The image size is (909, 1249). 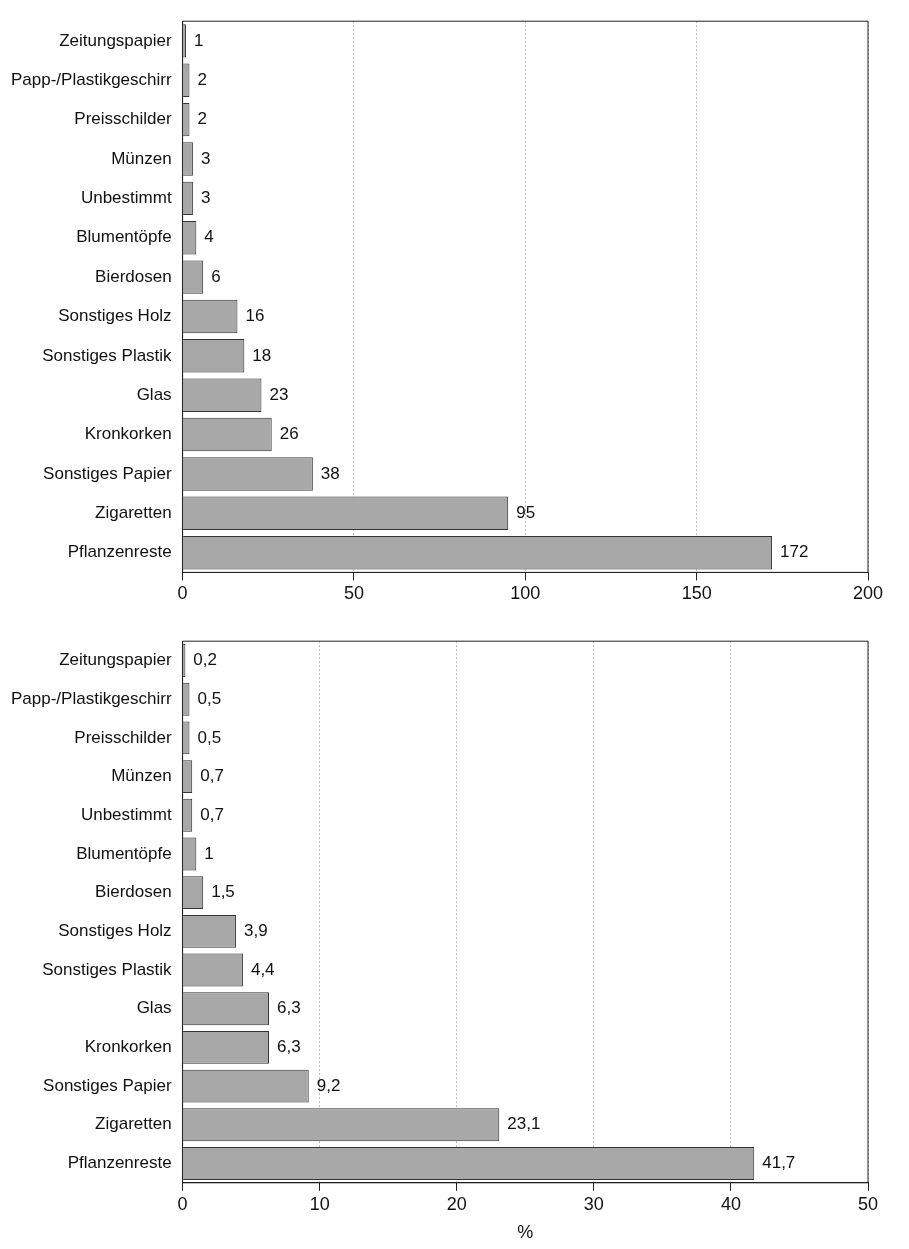 I want to click on data-label: 95, so click(x=526, y=513).